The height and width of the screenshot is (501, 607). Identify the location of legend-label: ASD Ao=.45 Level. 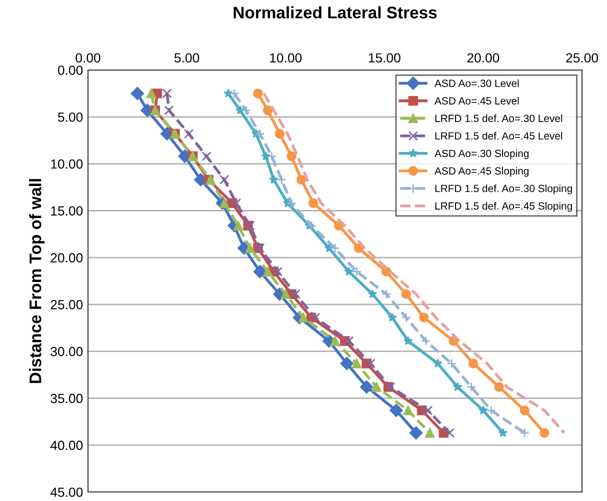
(476, 100).